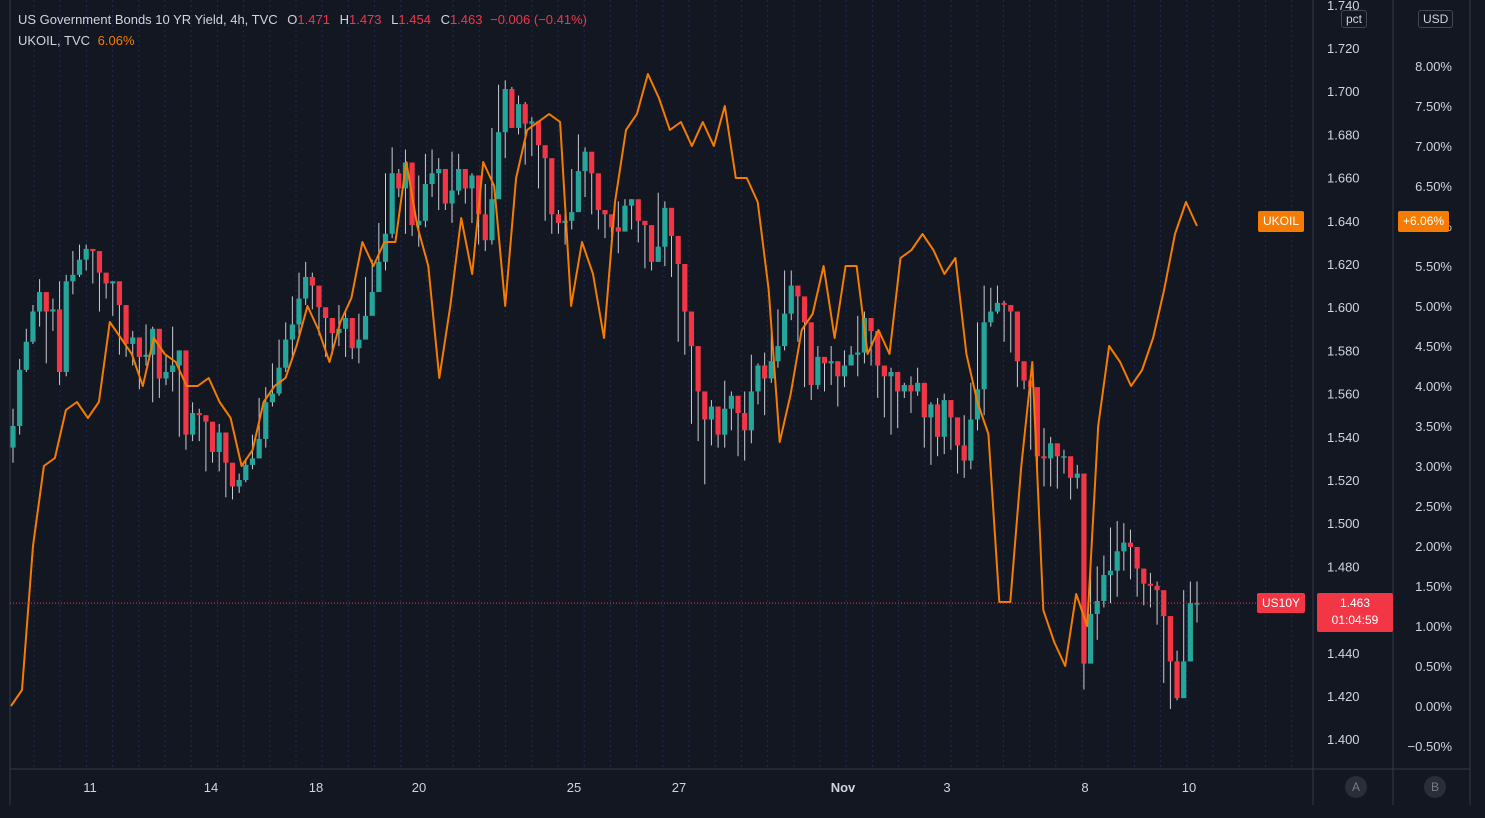  I want to click on legend-ukoil-value: 6.06%, so click(116, 40).